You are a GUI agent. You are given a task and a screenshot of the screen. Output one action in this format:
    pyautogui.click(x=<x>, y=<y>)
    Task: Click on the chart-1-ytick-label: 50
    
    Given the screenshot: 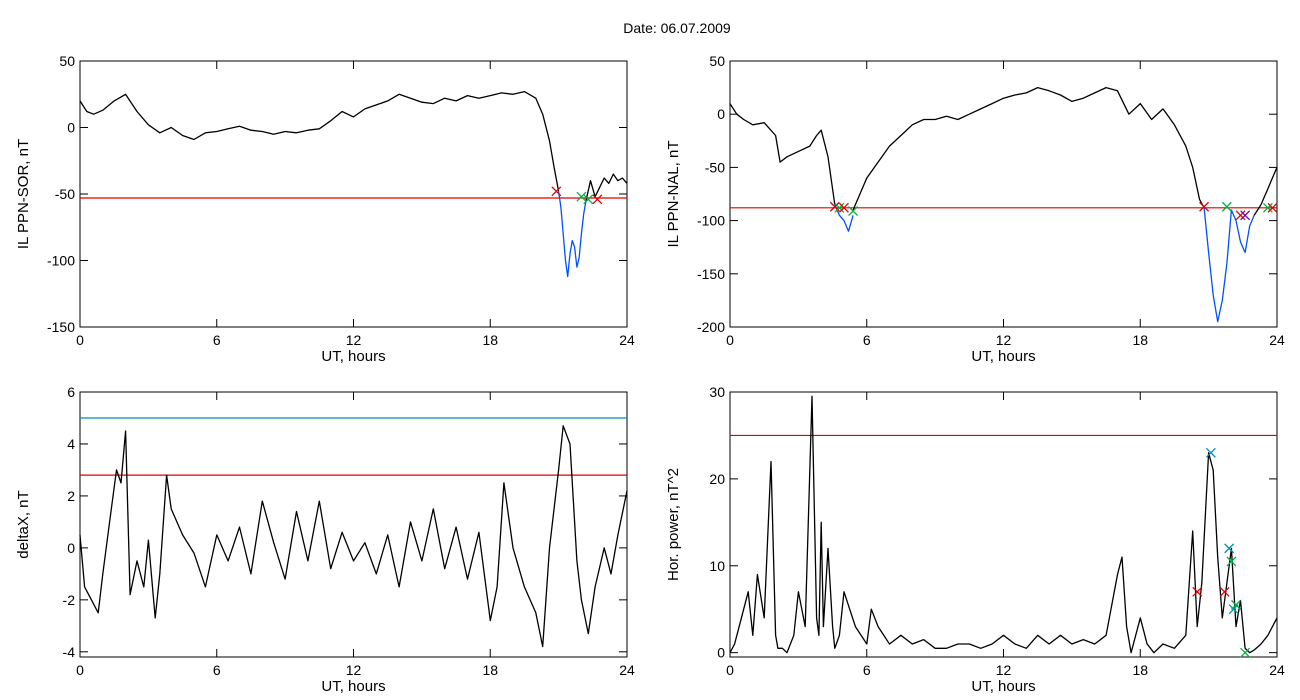 What is the action you would take?
    pyautogui.click(x=67, y=61)
    